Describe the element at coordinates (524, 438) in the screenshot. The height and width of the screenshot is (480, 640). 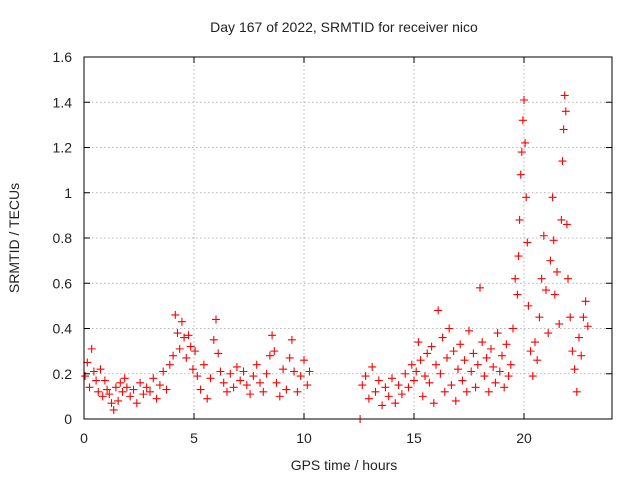
I see `x-tick-label: 20` at that location.